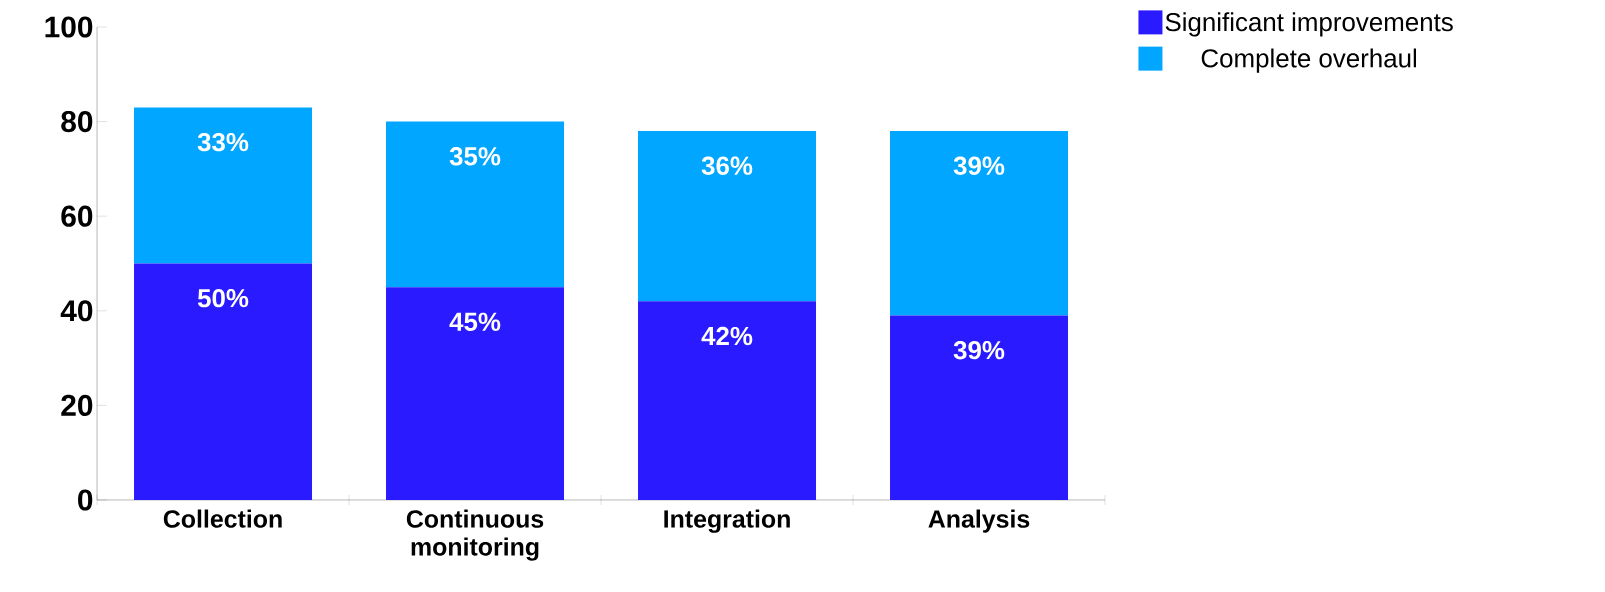  I want to click on y-tick-label: 60, so click(77, 216).